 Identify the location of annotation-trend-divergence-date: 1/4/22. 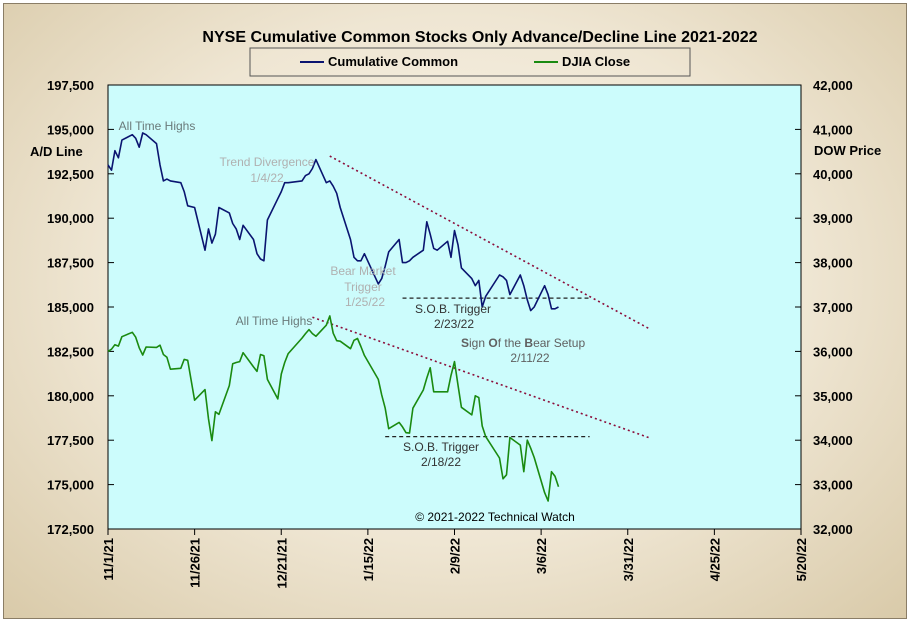
(267, 178).